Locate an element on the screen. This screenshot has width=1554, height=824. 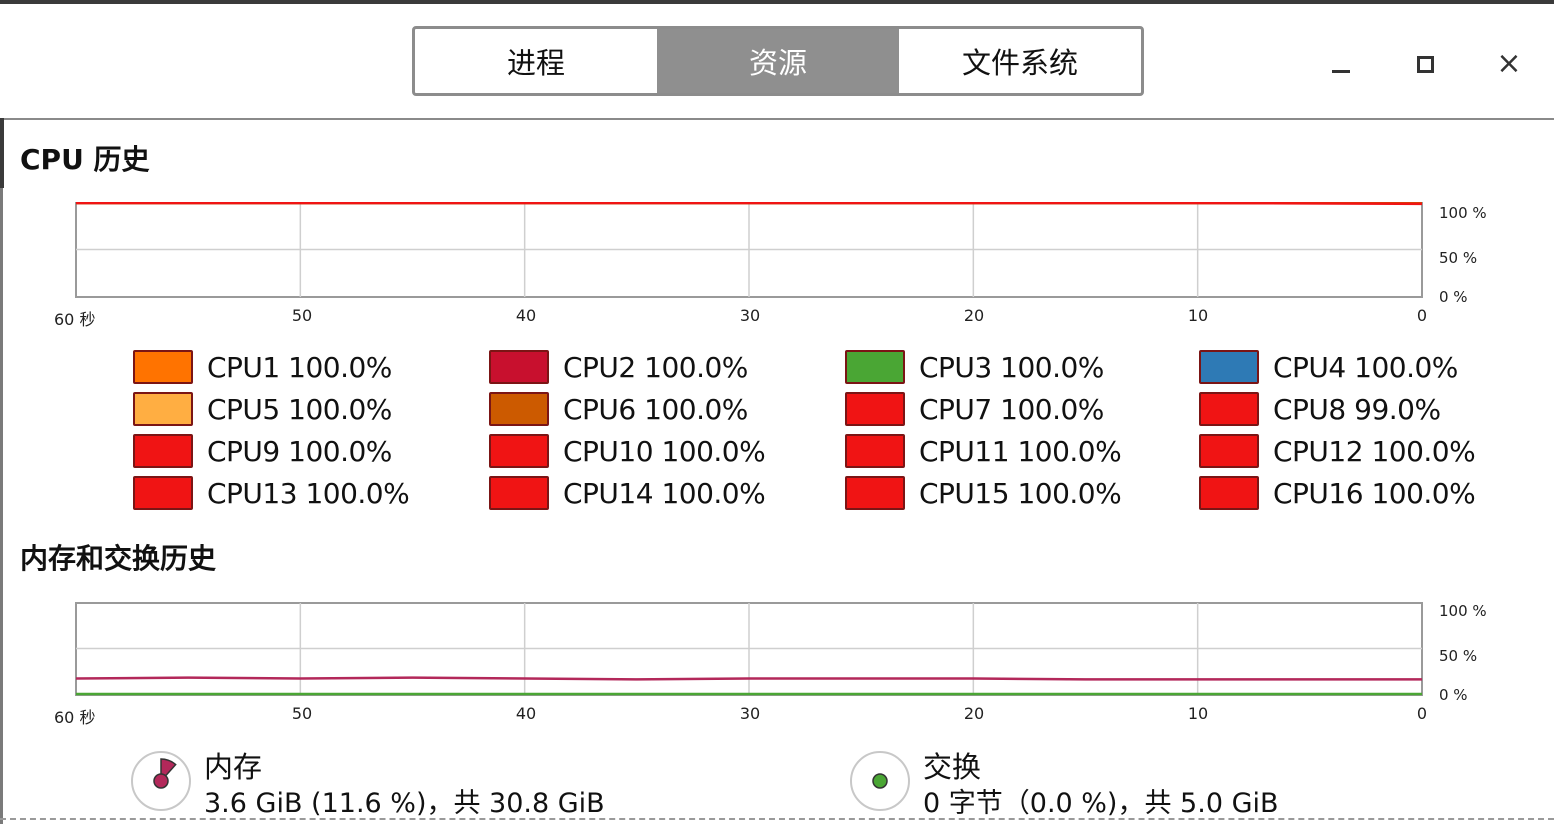
memory-label: 内存 is located at coordinates (233, 767).